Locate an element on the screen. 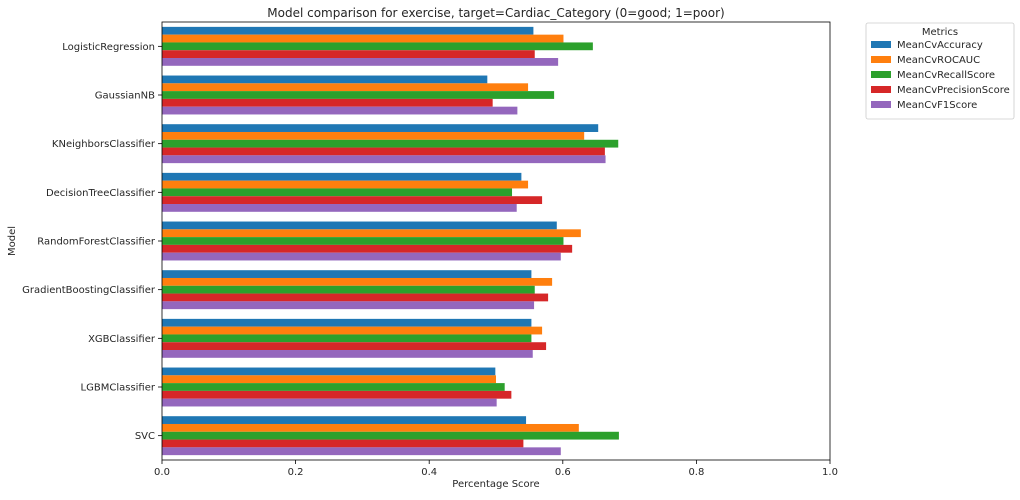 This screenshot has width=1020, height=500. y-tick-label: DecisionTreeClassifier is located at coordinates (101, 193).